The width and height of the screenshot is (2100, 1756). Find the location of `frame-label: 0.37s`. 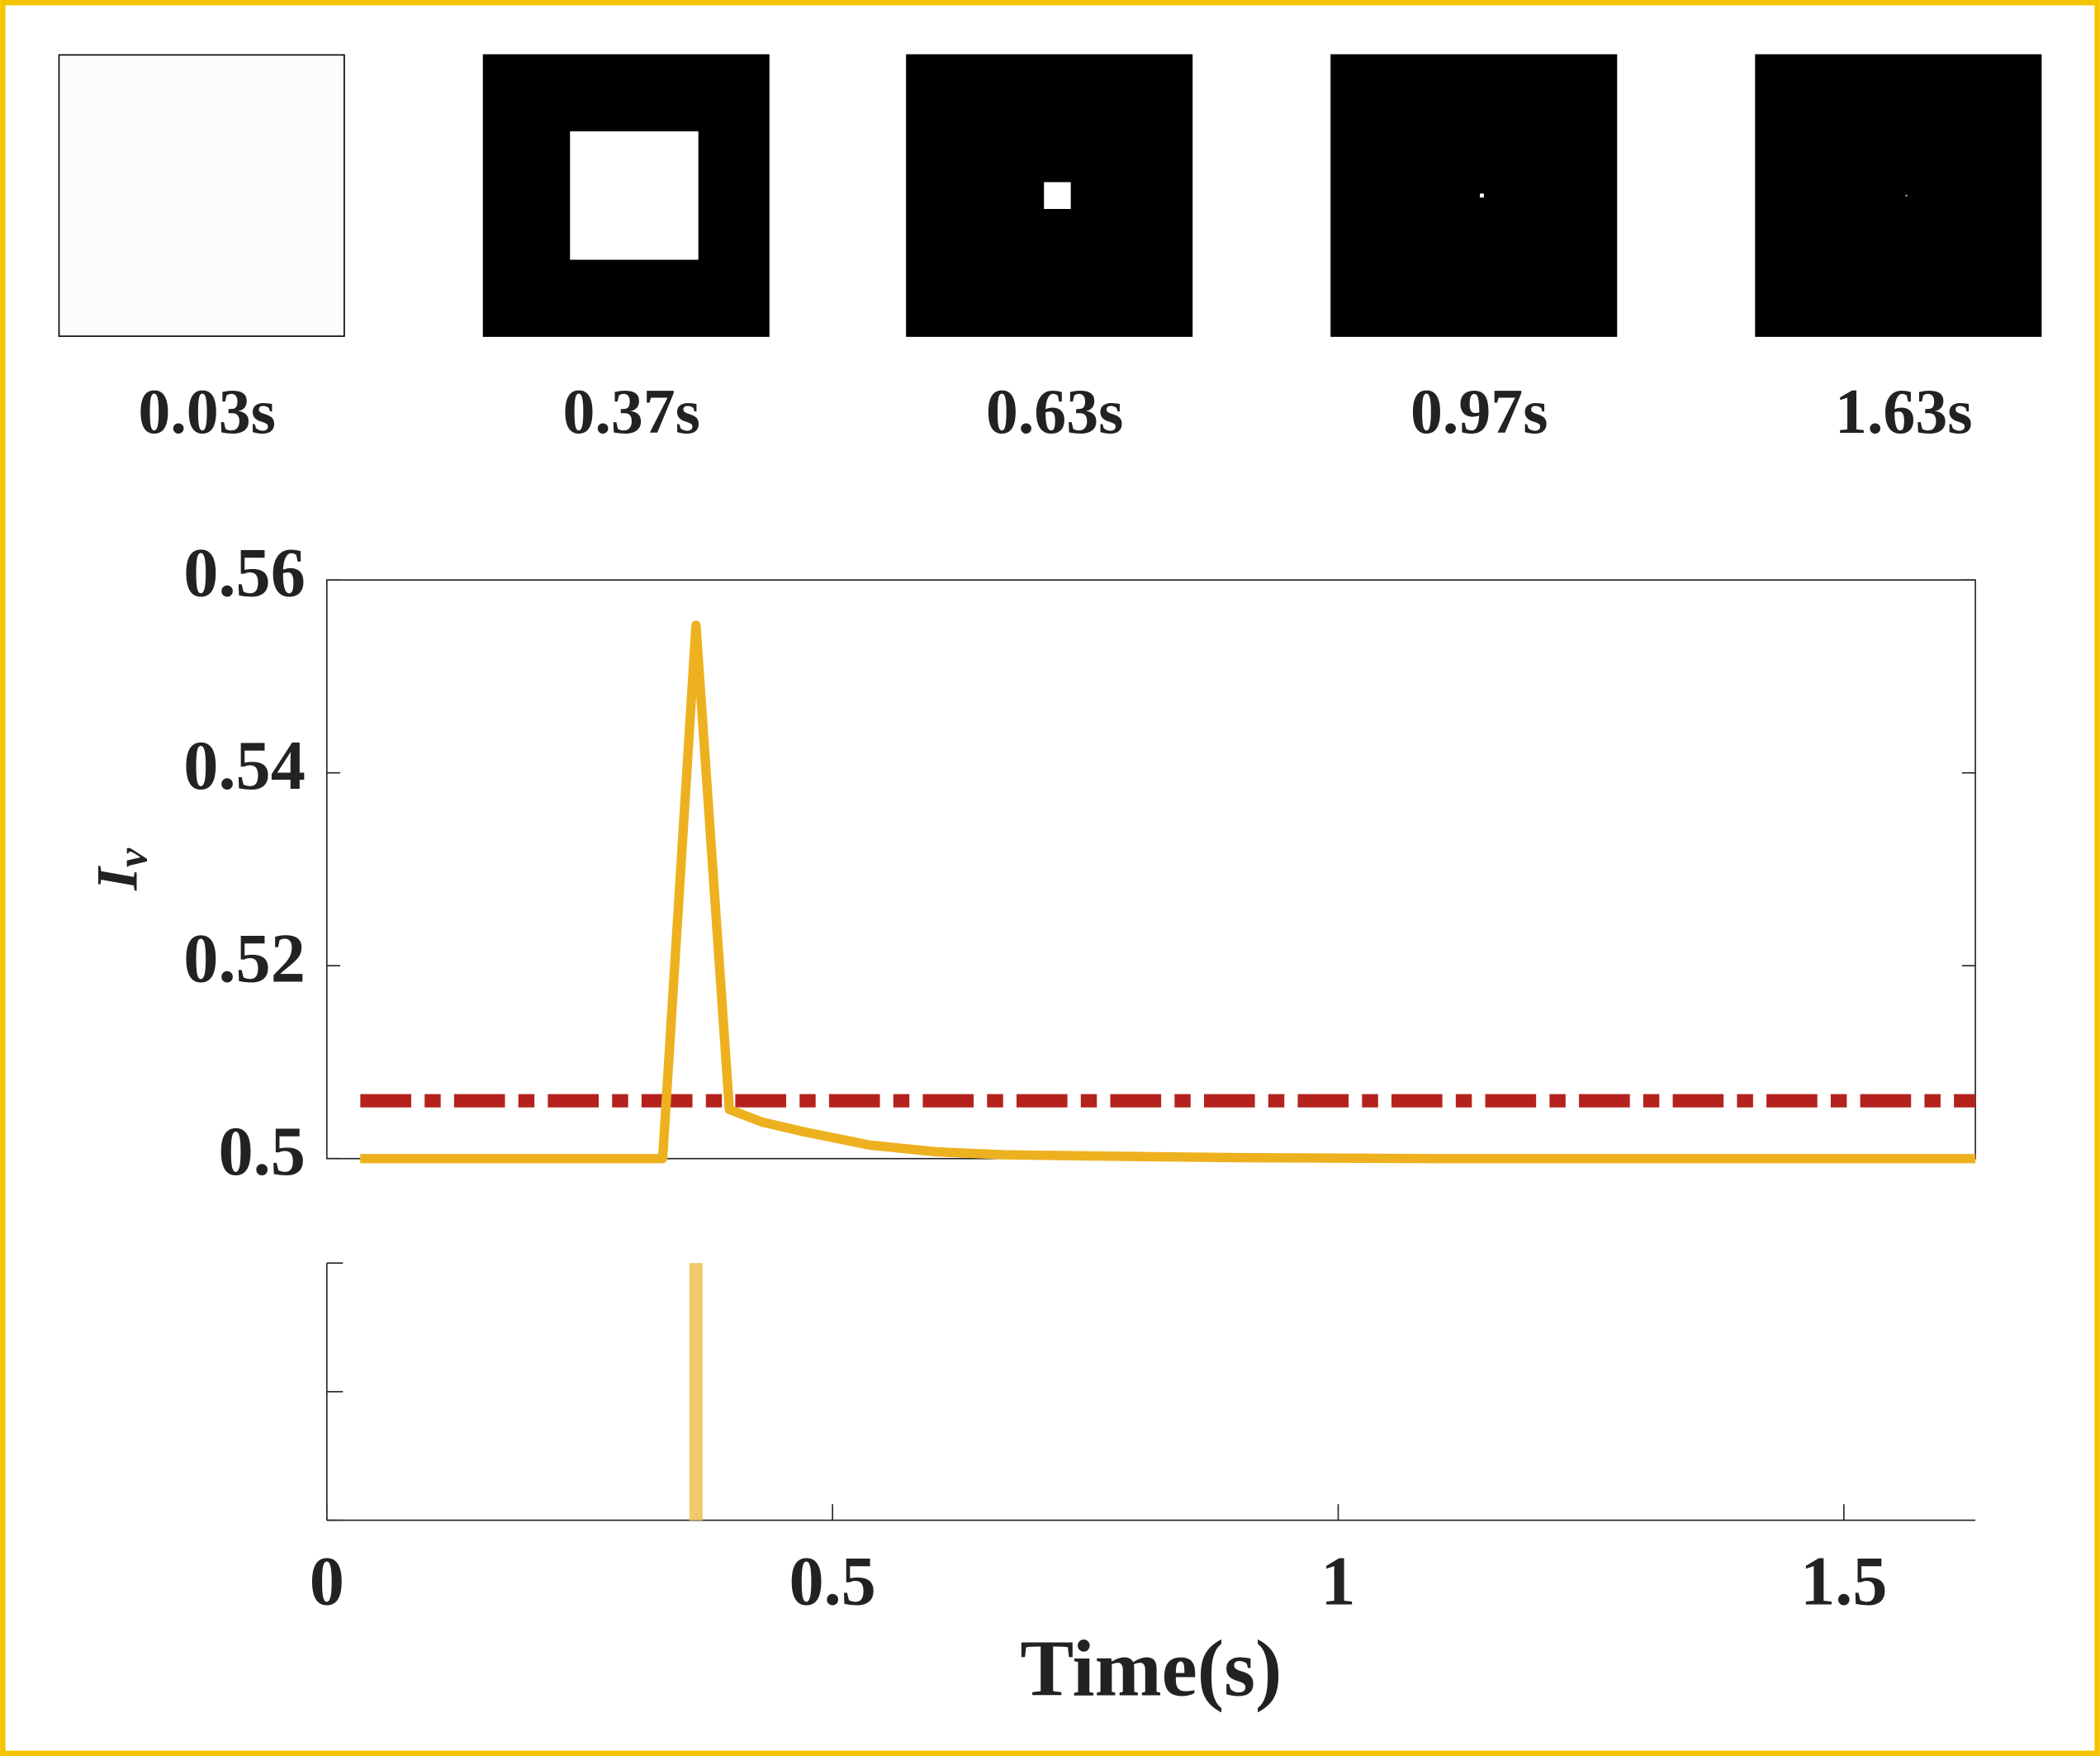

frame-label: 0.37s is located at coordinates (631, 411).